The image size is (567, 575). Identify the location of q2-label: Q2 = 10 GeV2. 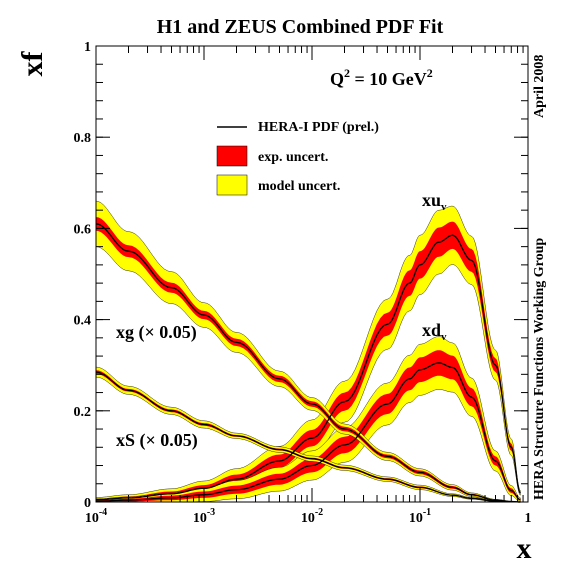
(381, 77).